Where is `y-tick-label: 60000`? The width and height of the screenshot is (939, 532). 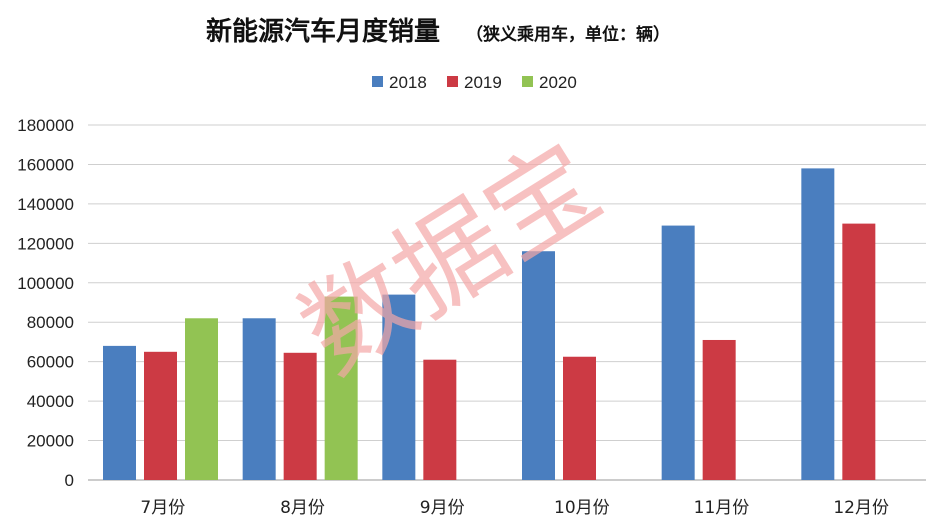
y-tick-label: 60000 is located at coordinates (50, 362).